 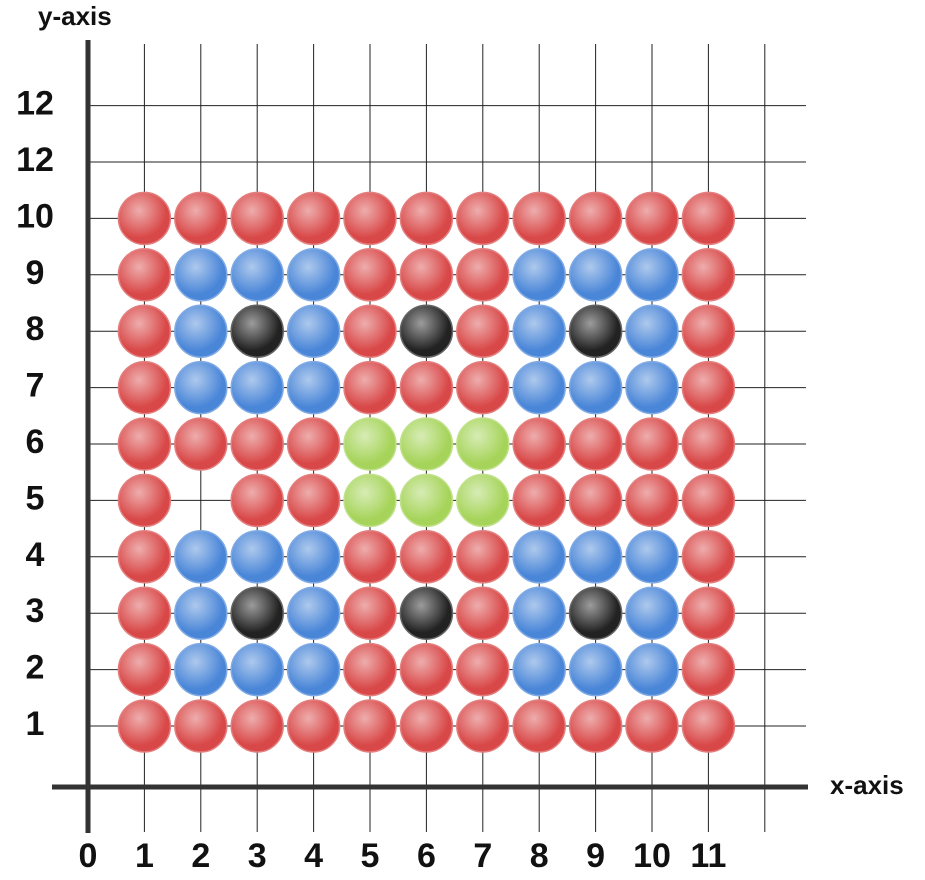 I want to click on x-tick-label: 10, so click(x=652, y=856).